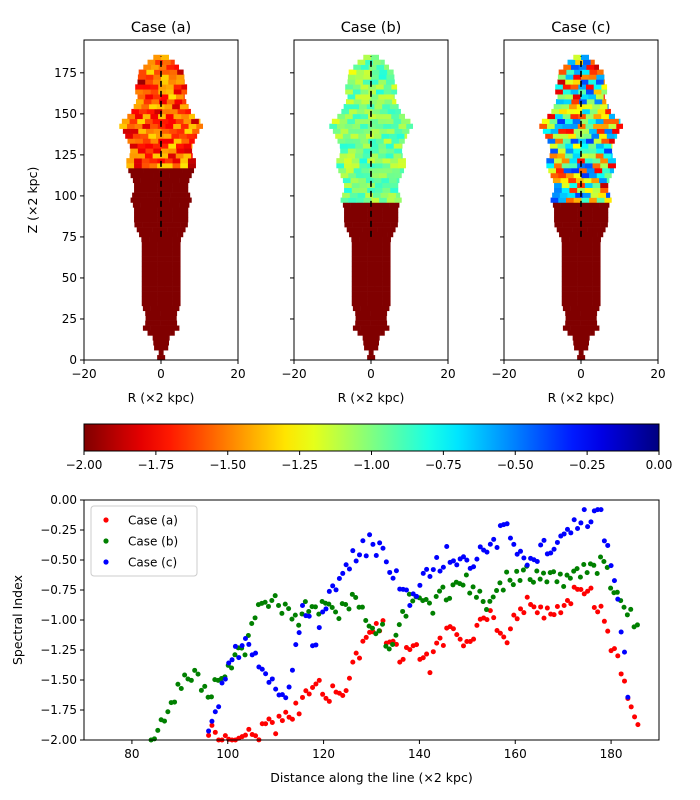 The height and width of the screenshot is (800, 700). Describe the element at coordinates (419, 754) in the screenshot. I see `x-tick-label: 140` at that location.